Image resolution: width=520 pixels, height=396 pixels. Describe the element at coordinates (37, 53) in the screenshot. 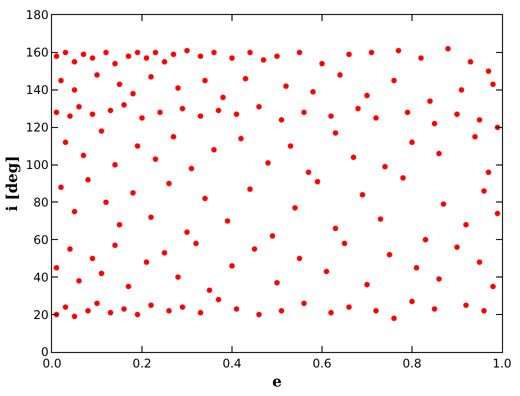

I see `y-tick-label: 160` at that location.